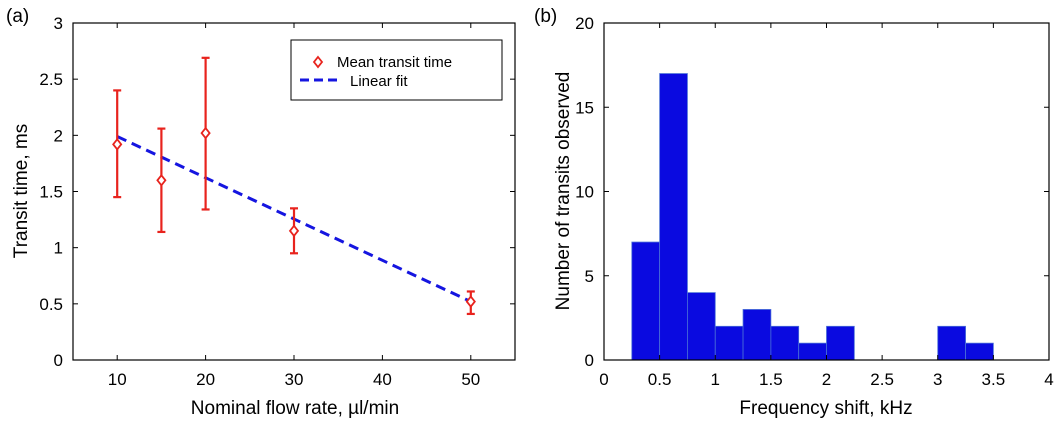 This screenshot has width=1058, height=421. What do you see at coordinates (603, 379) in the screenshot?
I see `x-tick-label: 0` at bounding box center [603, 379].